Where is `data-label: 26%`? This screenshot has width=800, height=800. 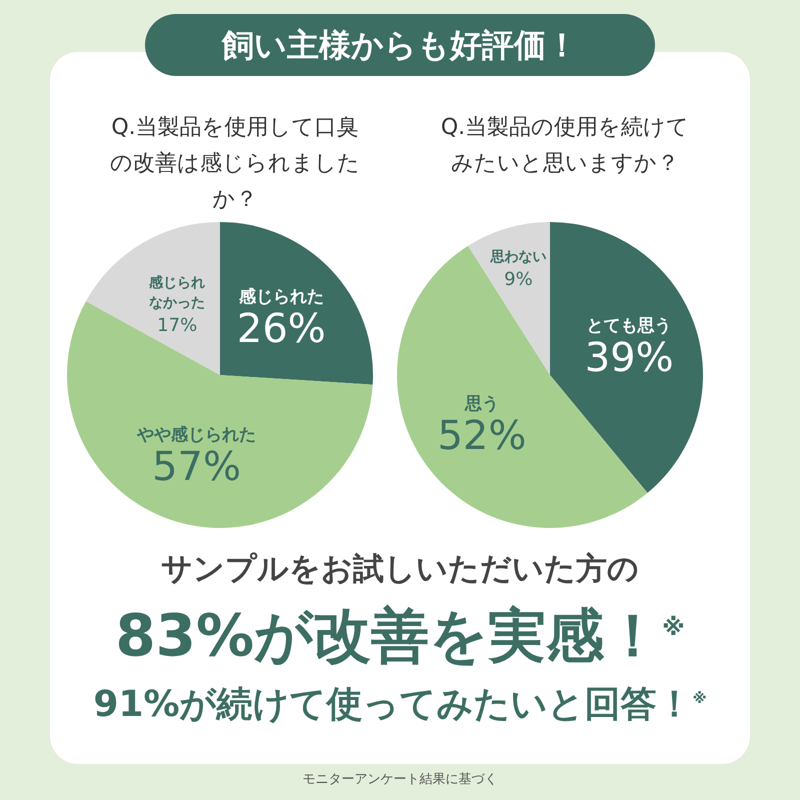 data-label: 26% is located at coordinates (281, 329).